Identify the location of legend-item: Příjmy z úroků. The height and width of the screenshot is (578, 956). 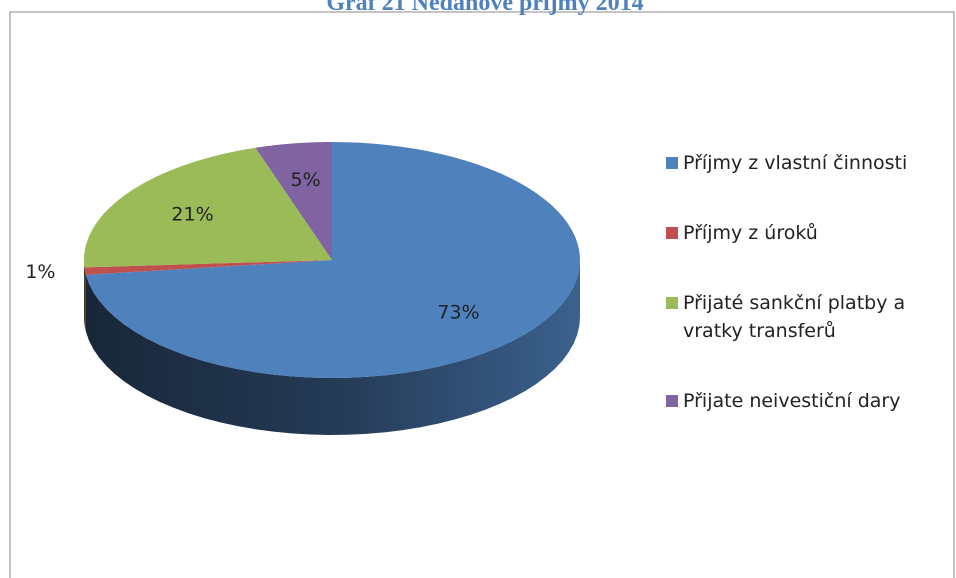
(808, 233).